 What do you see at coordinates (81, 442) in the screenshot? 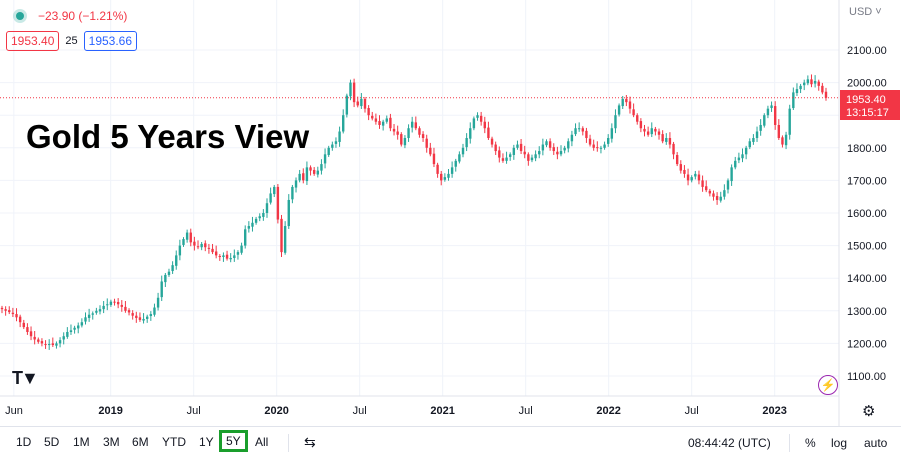
I see `range-button-1m: 1M` at bounding box center [81, 442].